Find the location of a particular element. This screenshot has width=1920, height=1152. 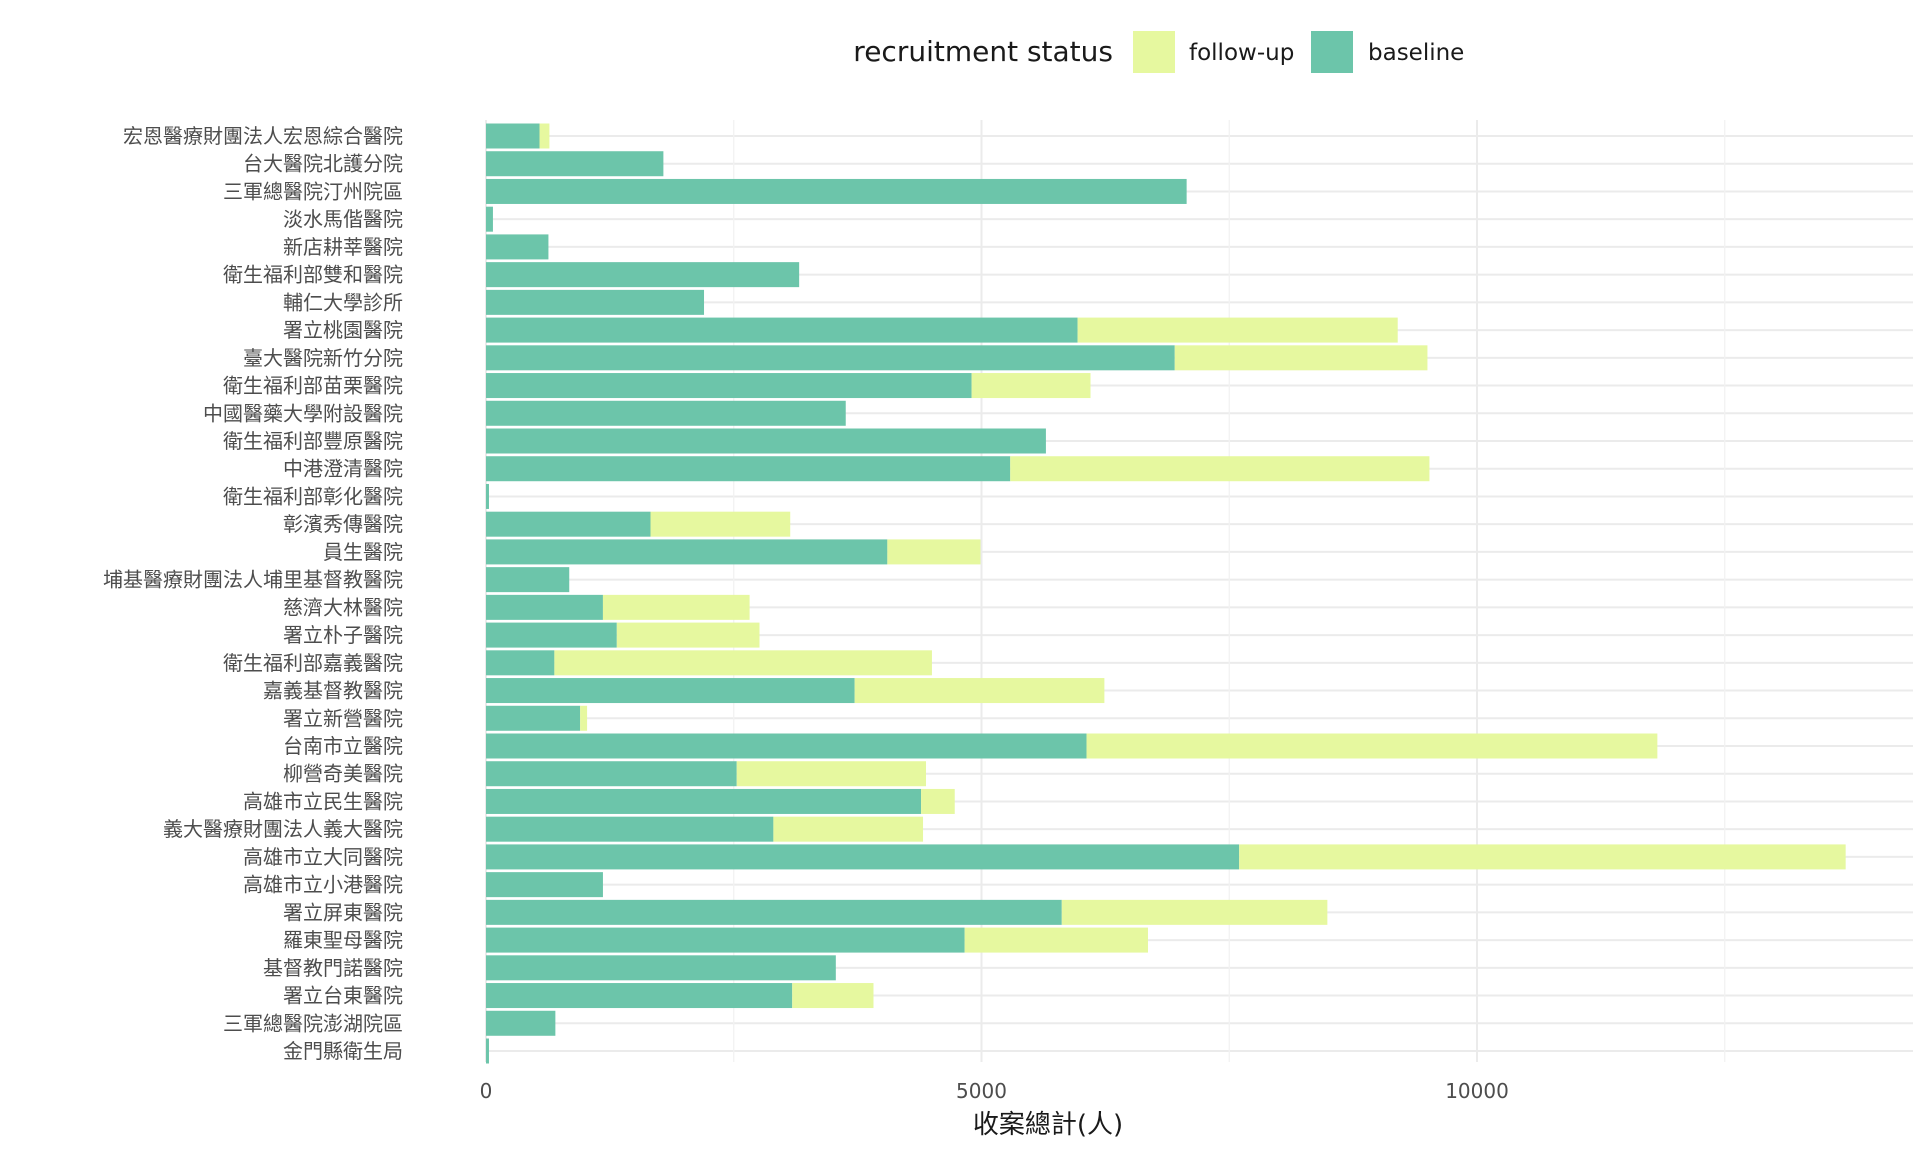

x-tick-label: 10000 is located at coordinates (1477, 1091).